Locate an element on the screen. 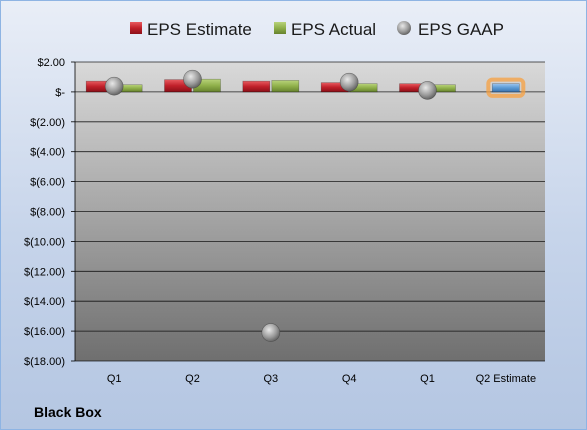  y-tick-label: $(2.00) is located at coordinates (47, 123).